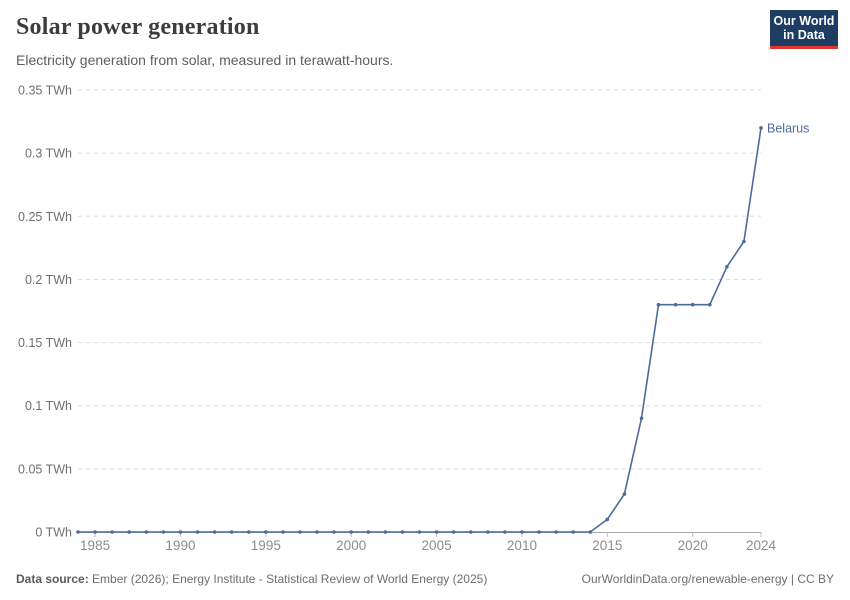 The height and width of the screenshot is (600, 850). What do you see at coordinates (180, 545) in the screenshot?
I see `x-axis-label: 1990` at bounding box center [180, 545].